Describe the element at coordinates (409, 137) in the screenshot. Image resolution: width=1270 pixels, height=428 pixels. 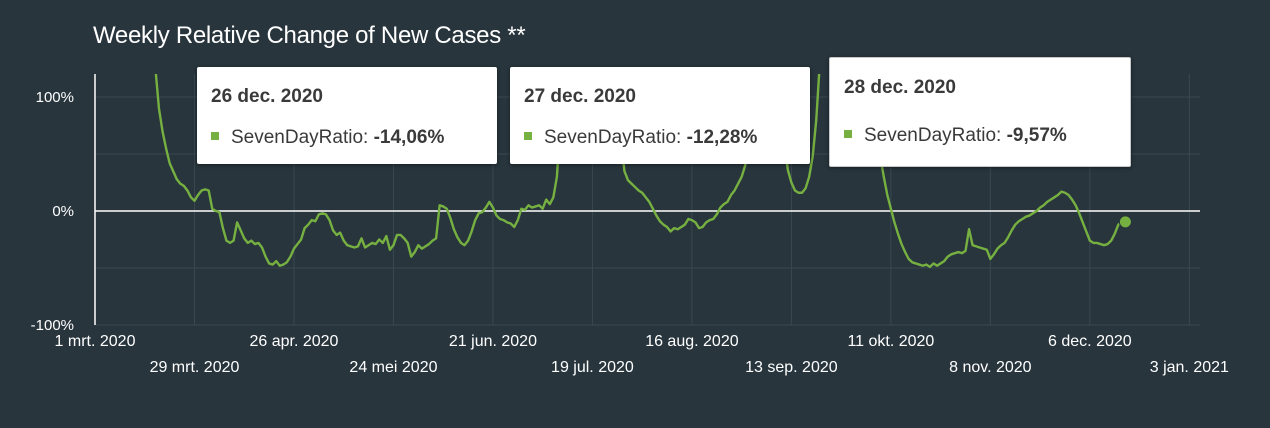
I see `tooltip-value: -14,06%` at that location.